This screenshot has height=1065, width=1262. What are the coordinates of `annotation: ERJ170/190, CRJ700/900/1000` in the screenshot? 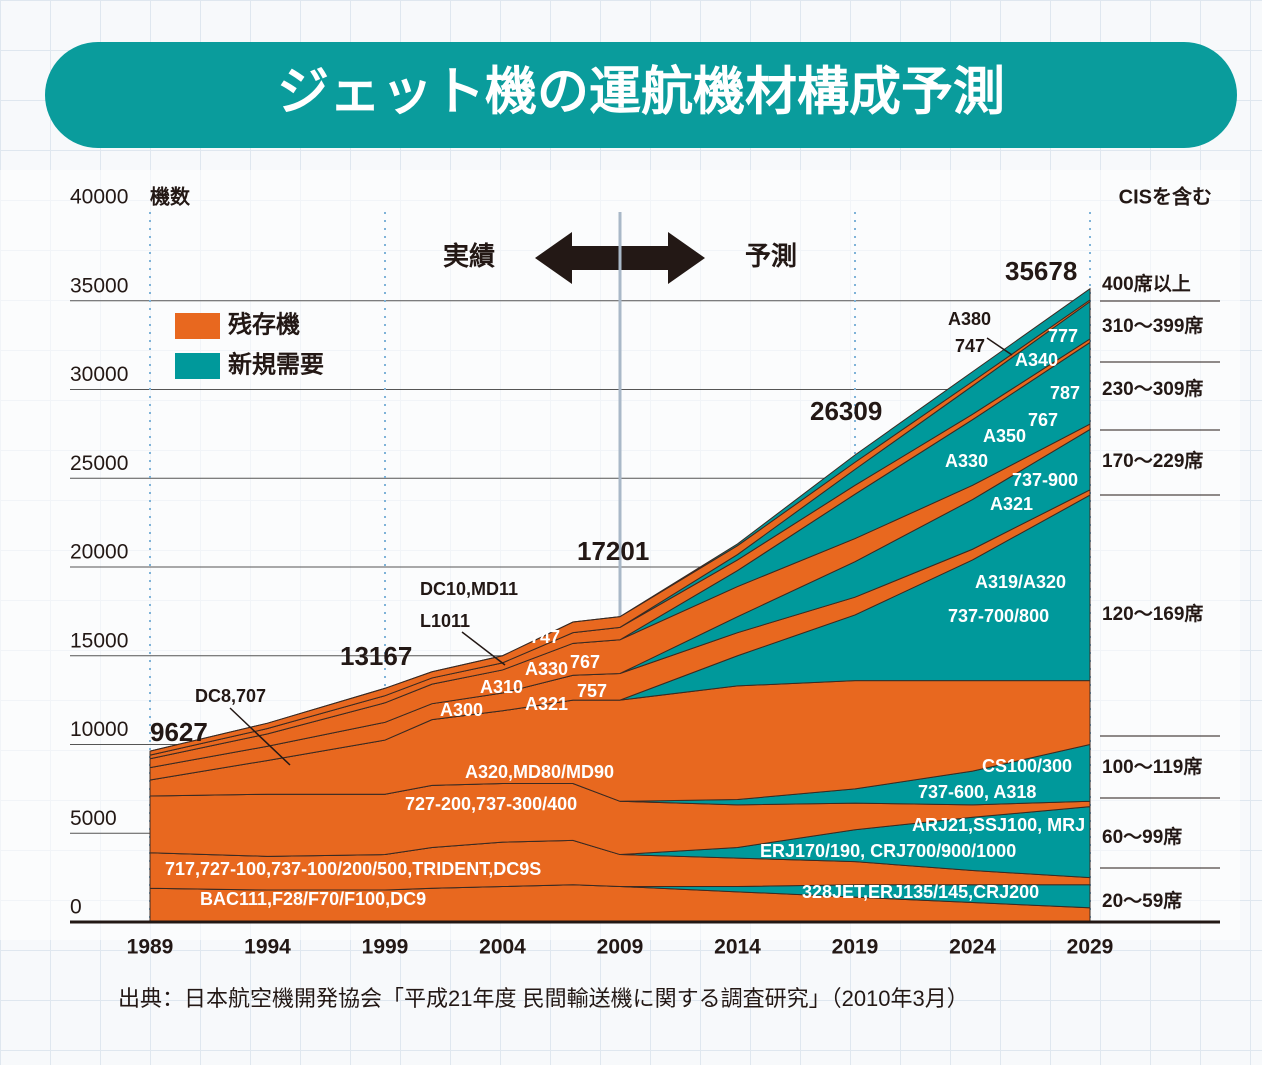 It's located at (888, 851).